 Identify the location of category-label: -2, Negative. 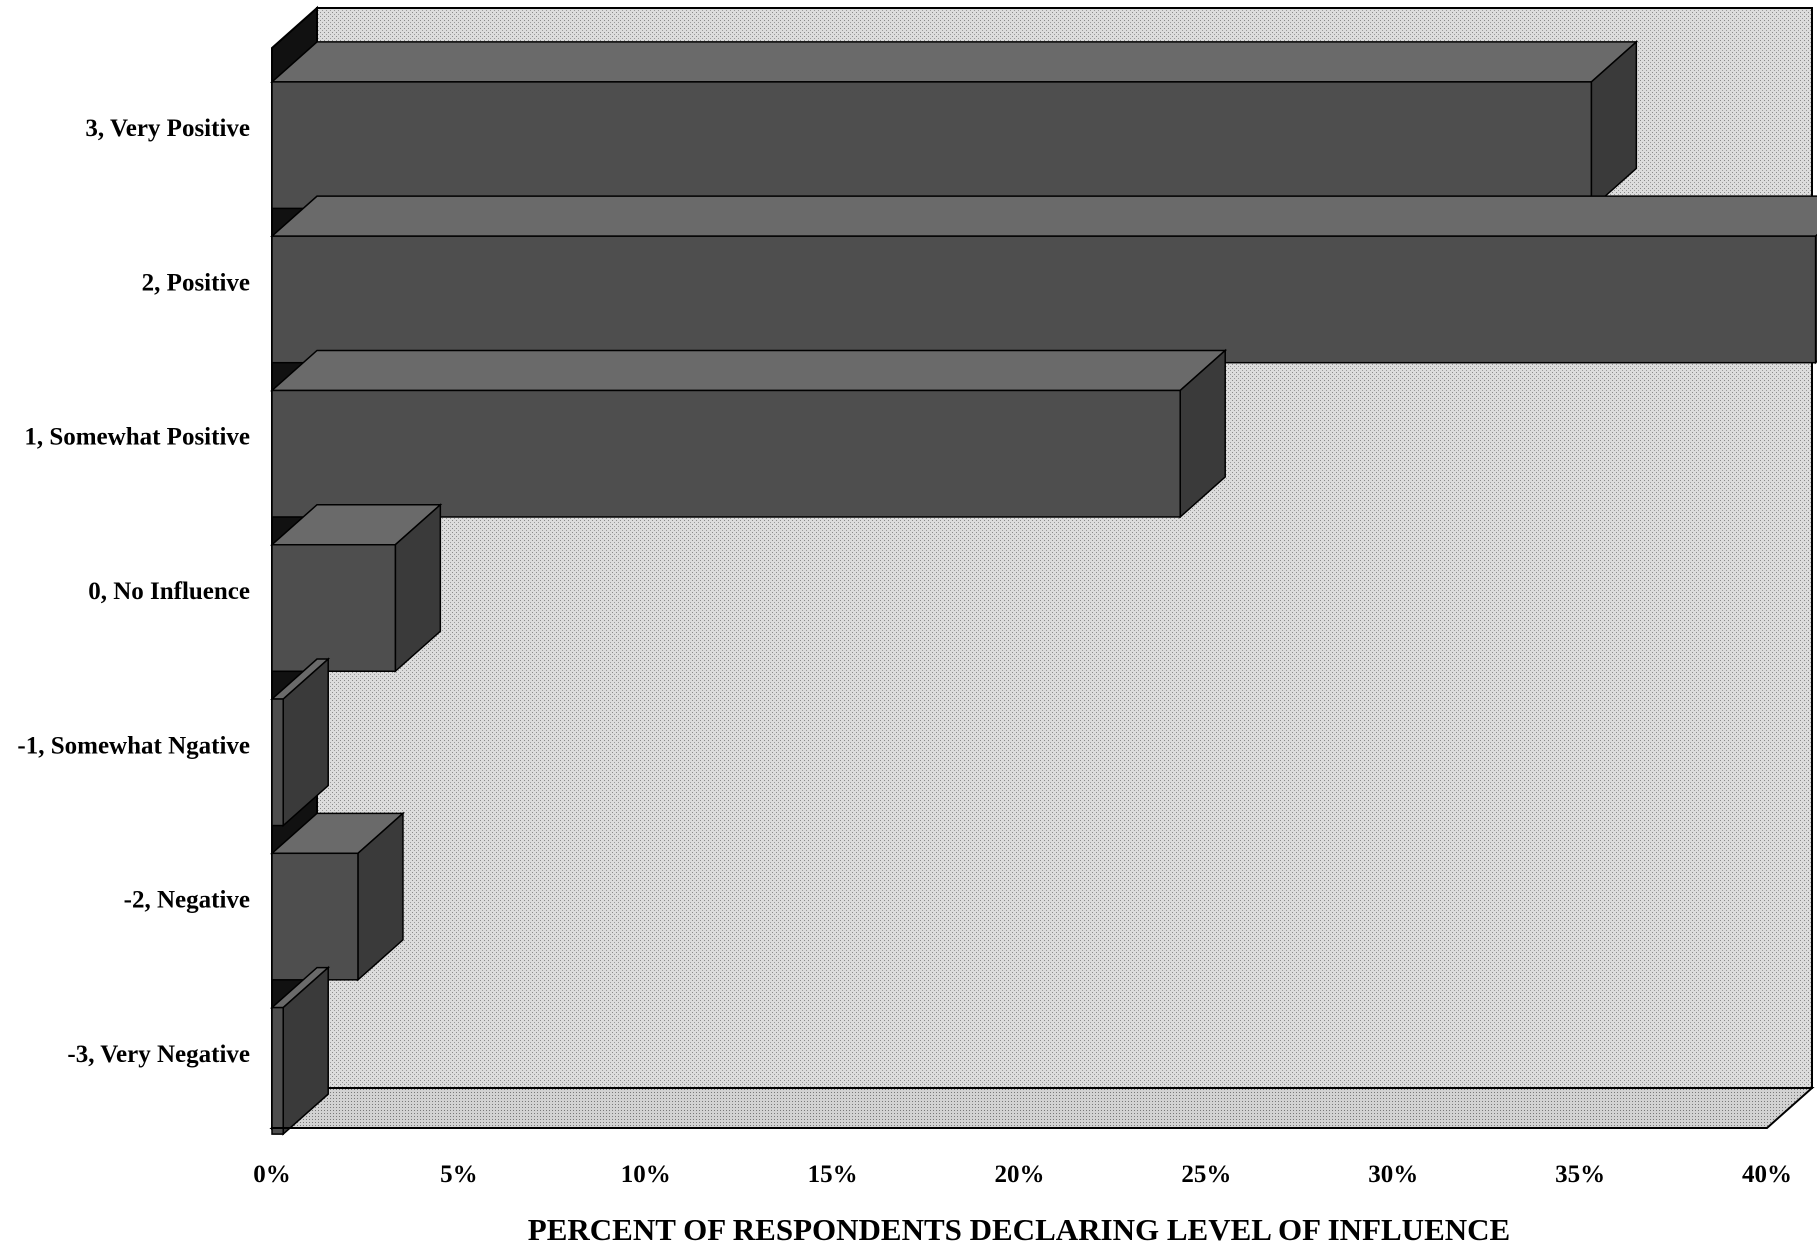
(187, 900).